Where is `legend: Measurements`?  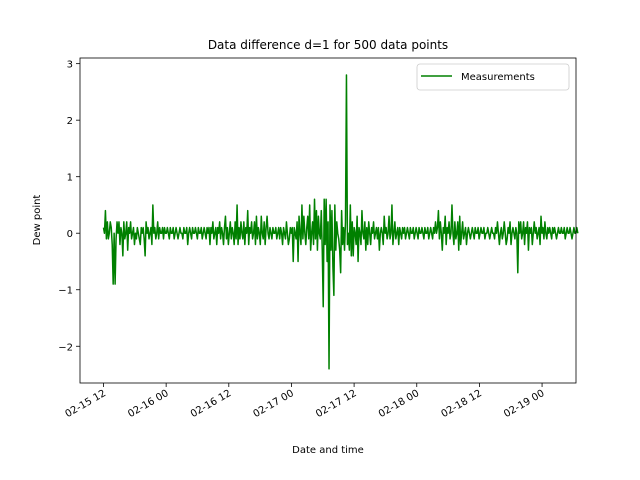 legend: Measurements is located at coordinates (493, 77).